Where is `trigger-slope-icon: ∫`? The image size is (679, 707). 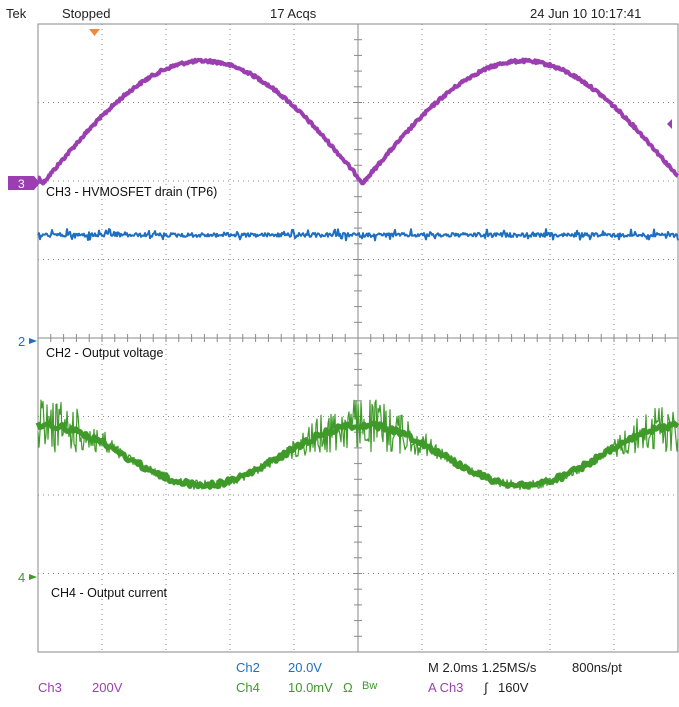
trigger-slope-icon: ∫ is located at coordinates (486, 687).